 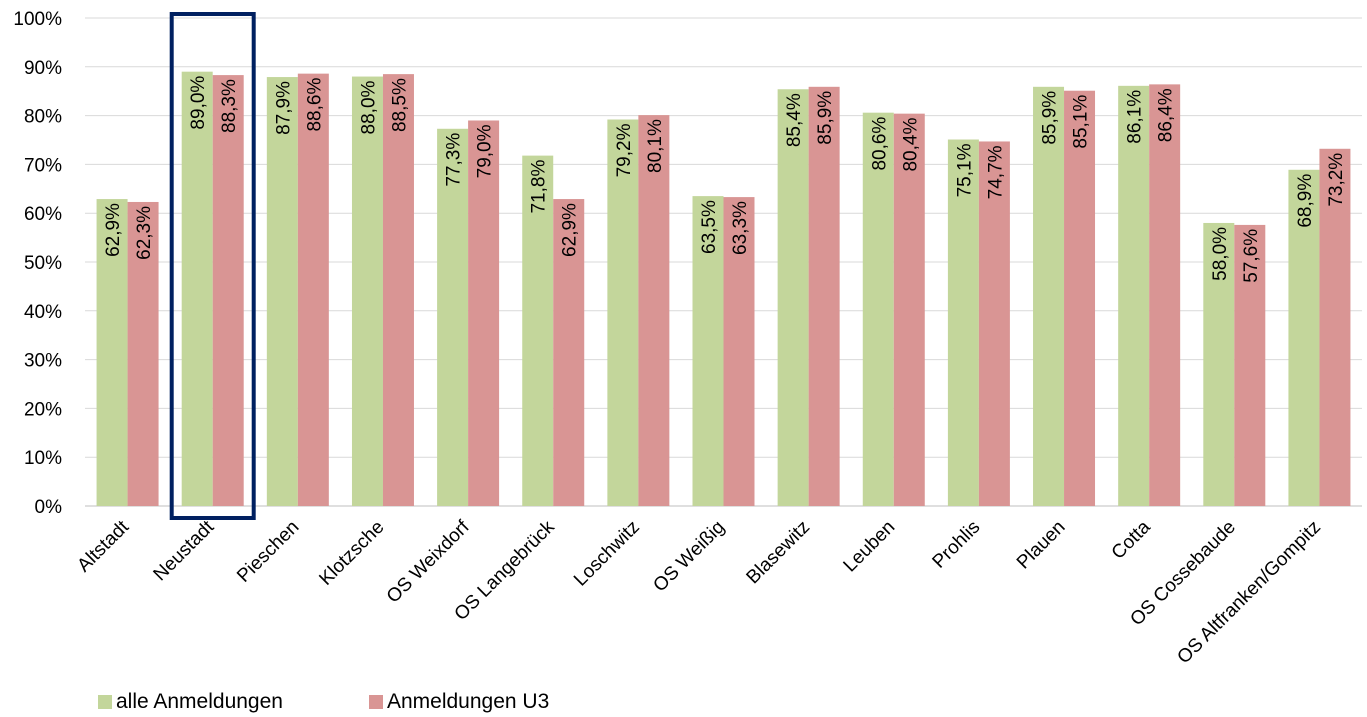 What do you see at coordinates (454, 160) in the screenshot?
I see `data-label: 77,3%` at bounding box center [454, 160].